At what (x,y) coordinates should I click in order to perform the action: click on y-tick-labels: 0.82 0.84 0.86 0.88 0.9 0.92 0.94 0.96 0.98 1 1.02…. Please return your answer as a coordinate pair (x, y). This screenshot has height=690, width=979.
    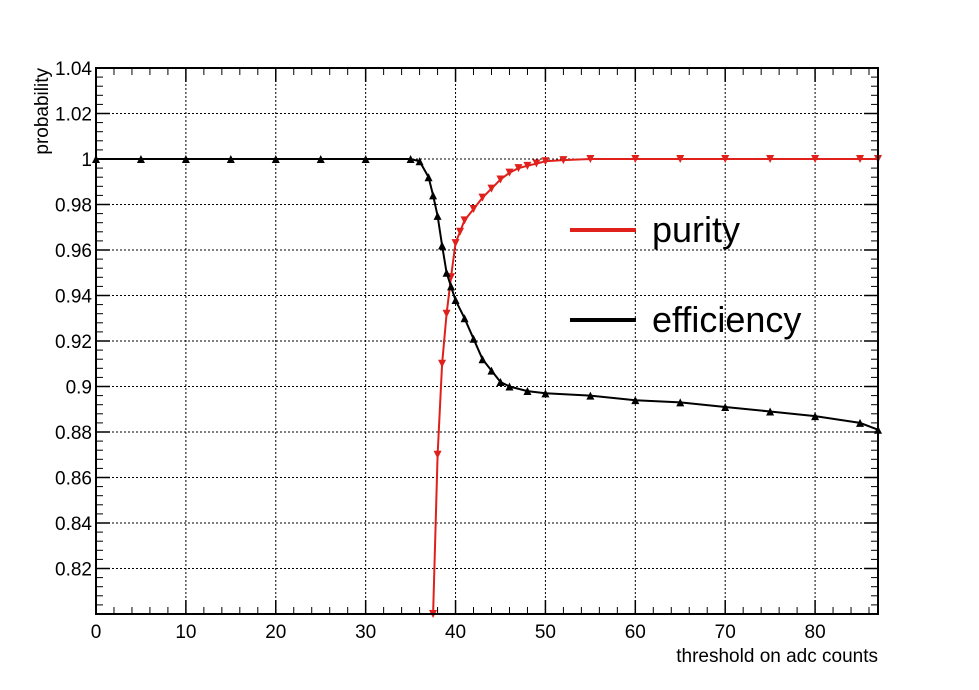
    Looking at the image, I should click on (73, 320).